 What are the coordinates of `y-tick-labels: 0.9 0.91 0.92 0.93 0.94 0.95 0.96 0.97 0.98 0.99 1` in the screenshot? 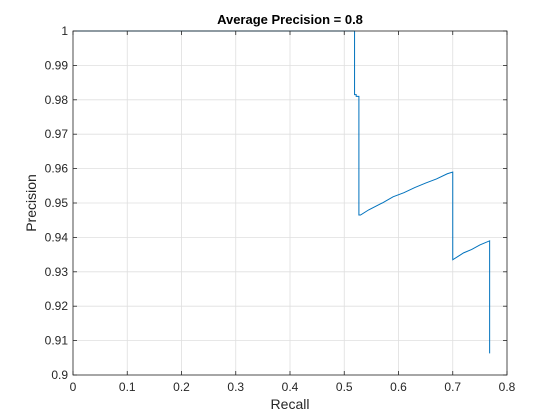 It's located at (57, 203).